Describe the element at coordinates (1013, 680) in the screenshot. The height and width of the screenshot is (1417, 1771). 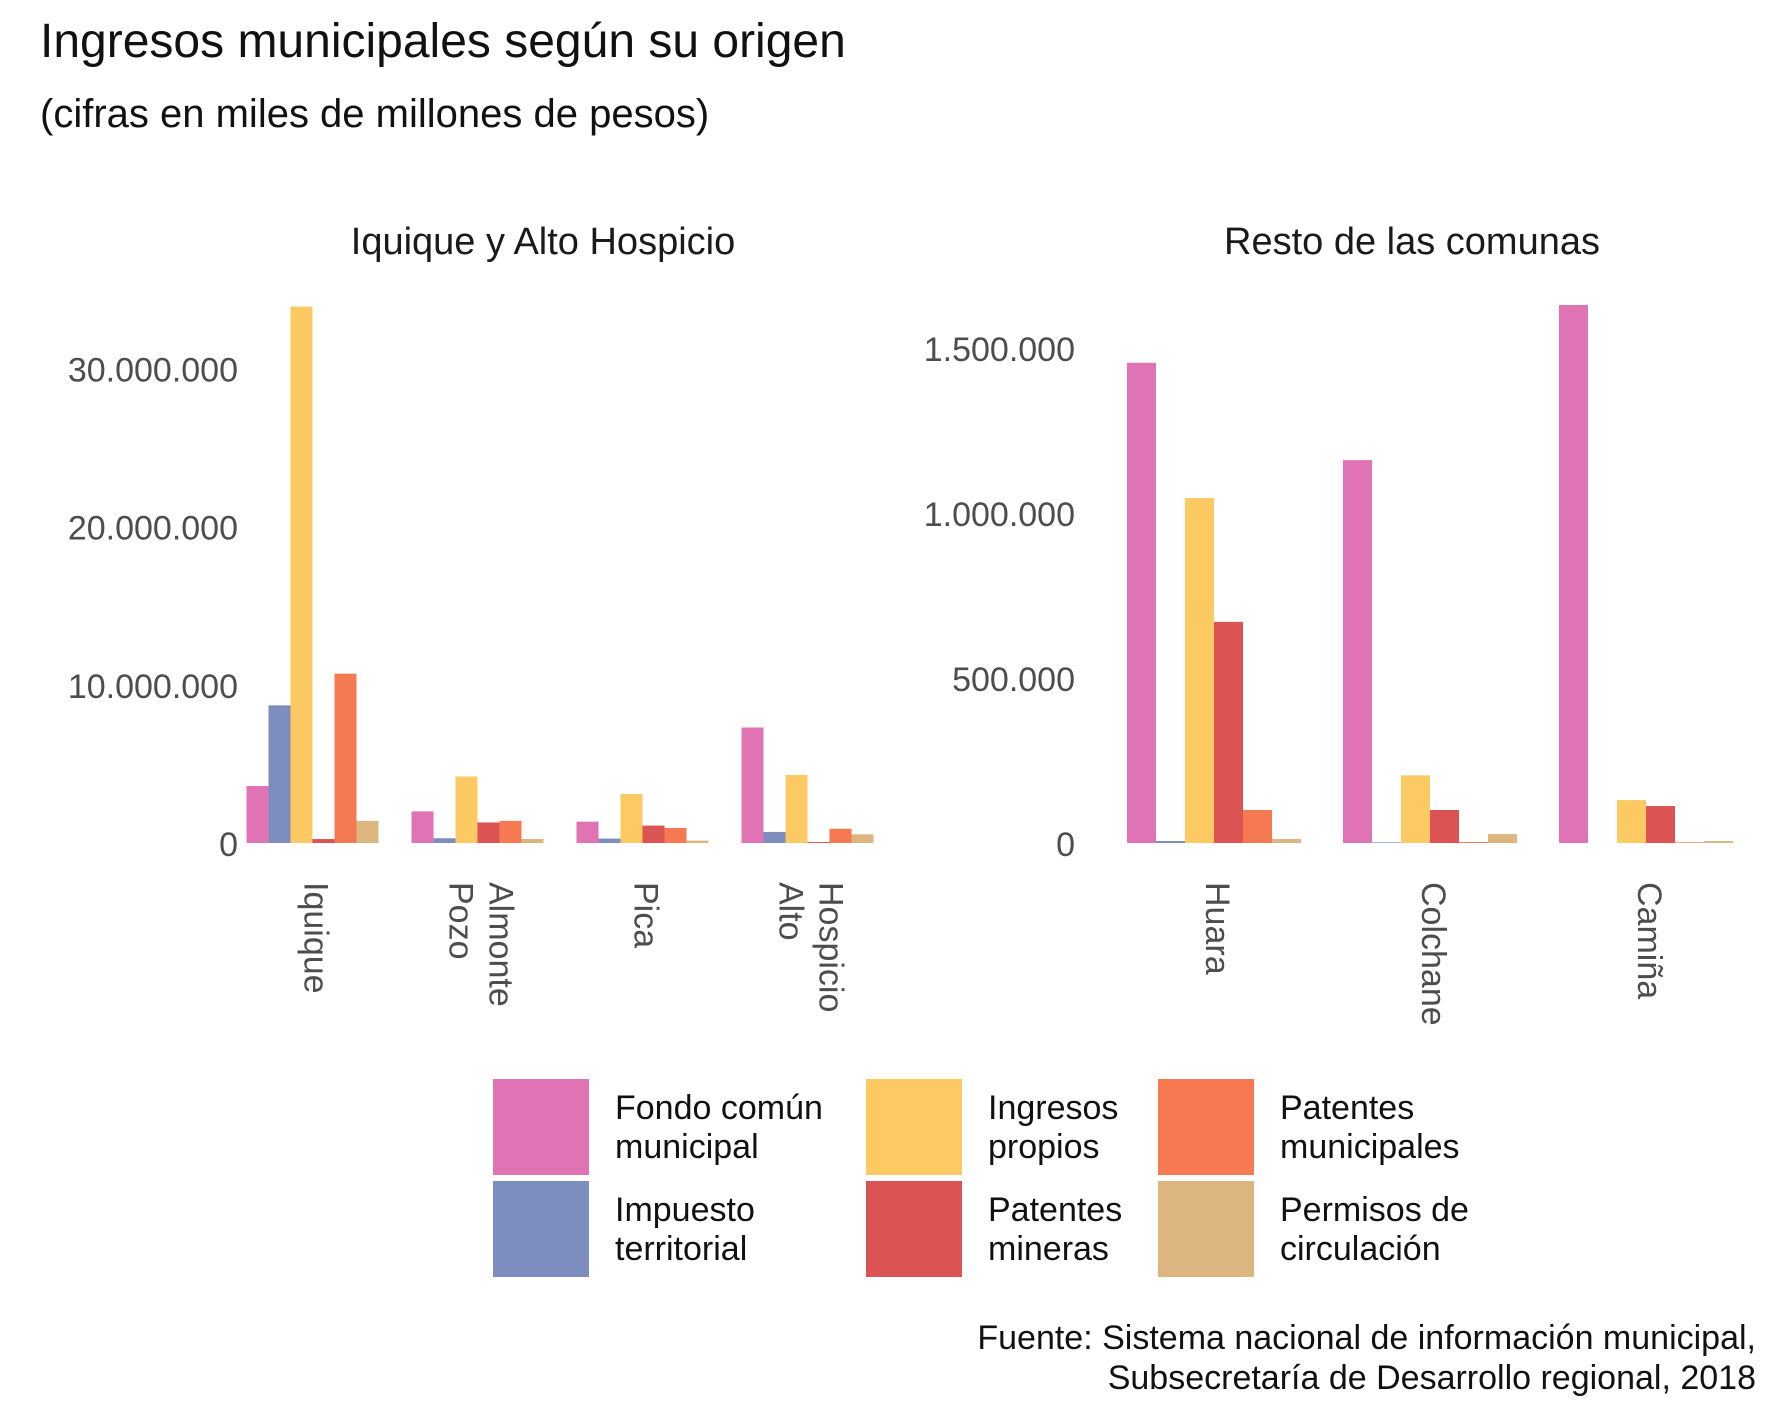
I see `y-tick-label: 500.000` at that location.